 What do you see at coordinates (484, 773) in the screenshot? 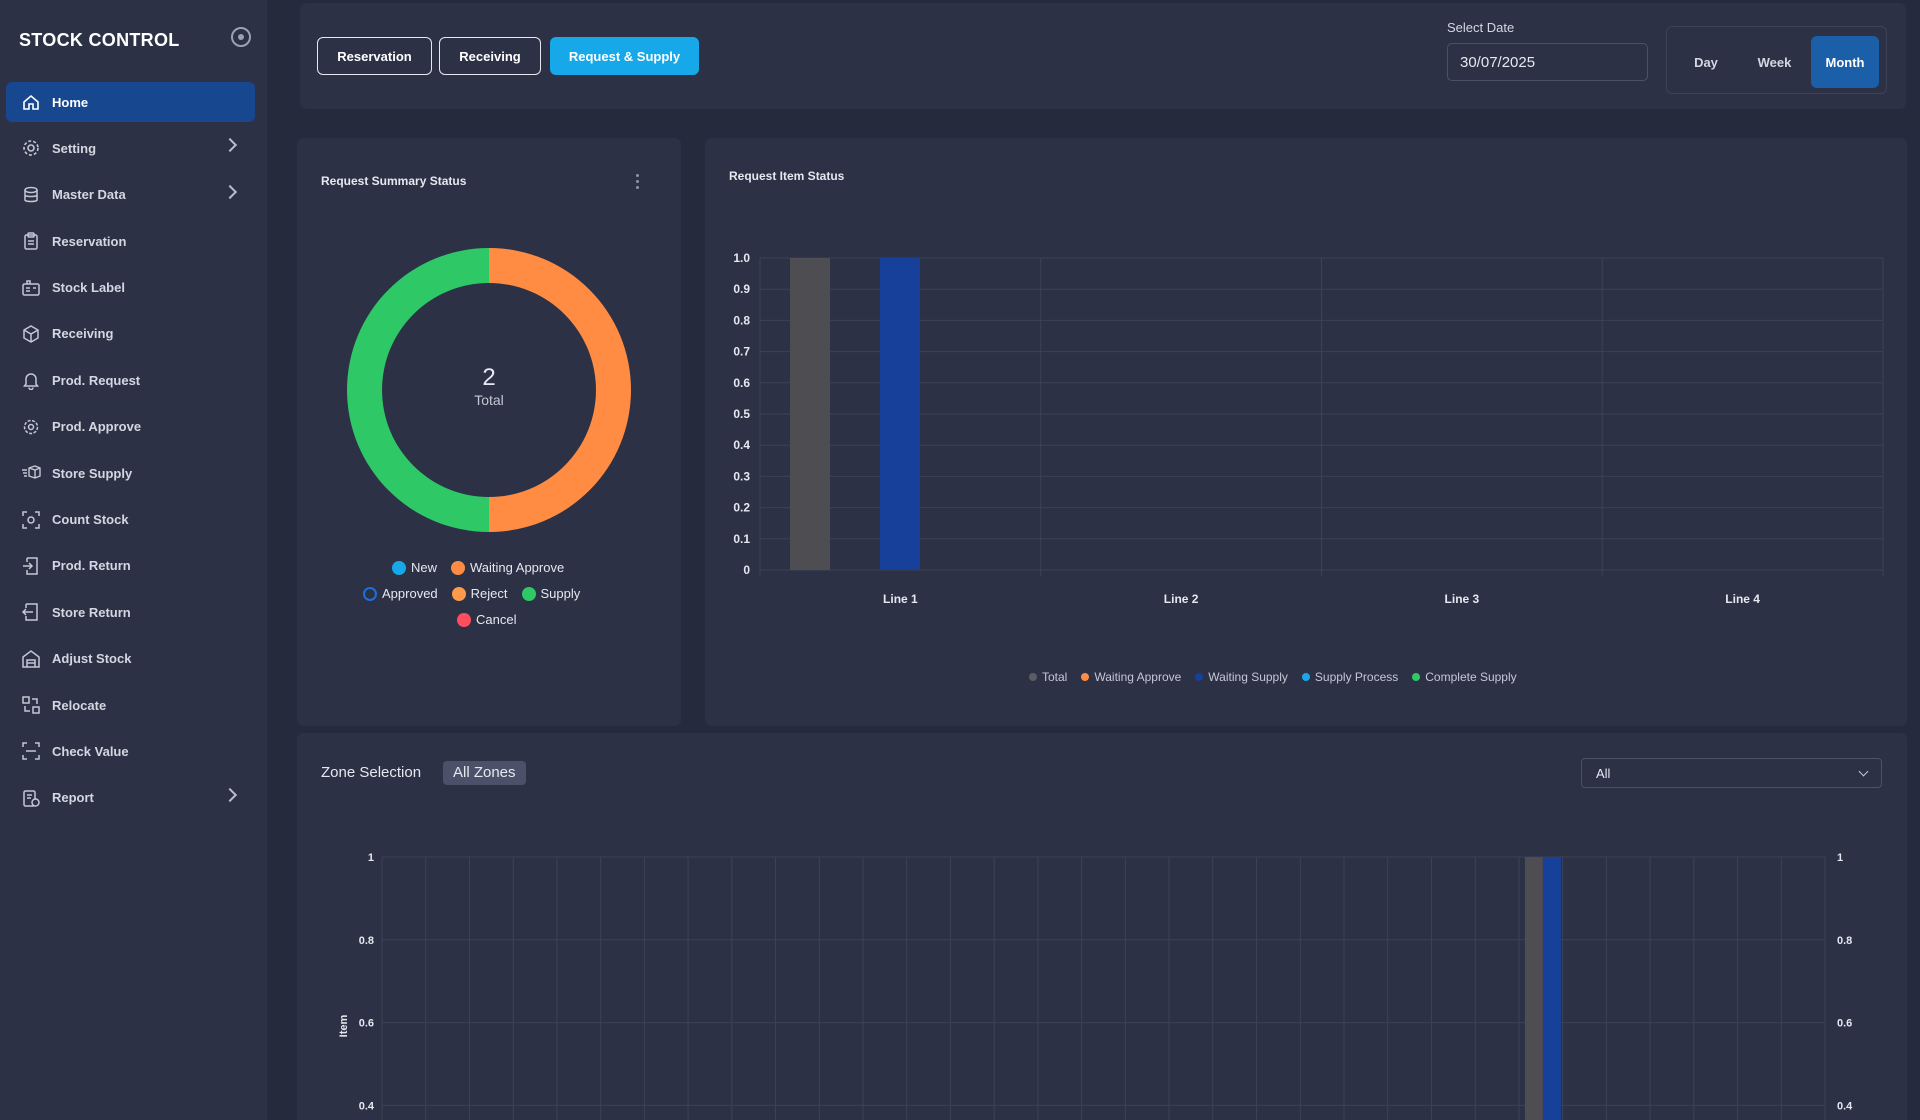
I see `all-zones-chip: All Zones` at bounding box center [484, 773].